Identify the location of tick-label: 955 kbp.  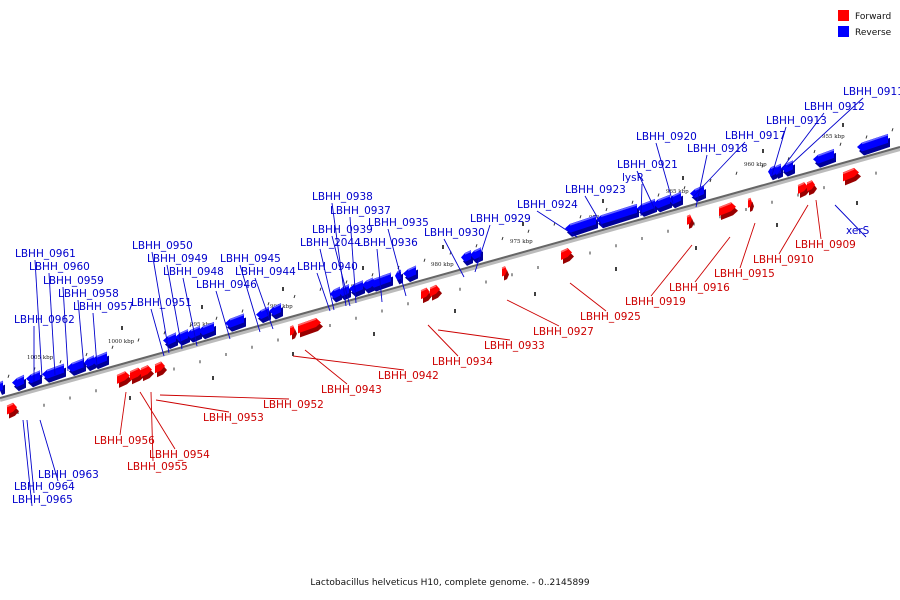
(833, 137).